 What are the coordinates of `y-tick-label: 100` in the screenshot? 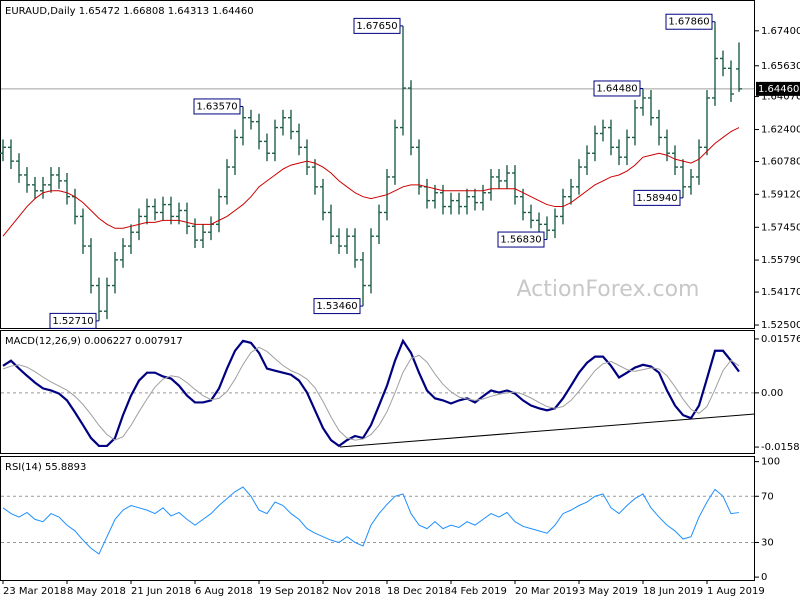 It's located at (770, 462).